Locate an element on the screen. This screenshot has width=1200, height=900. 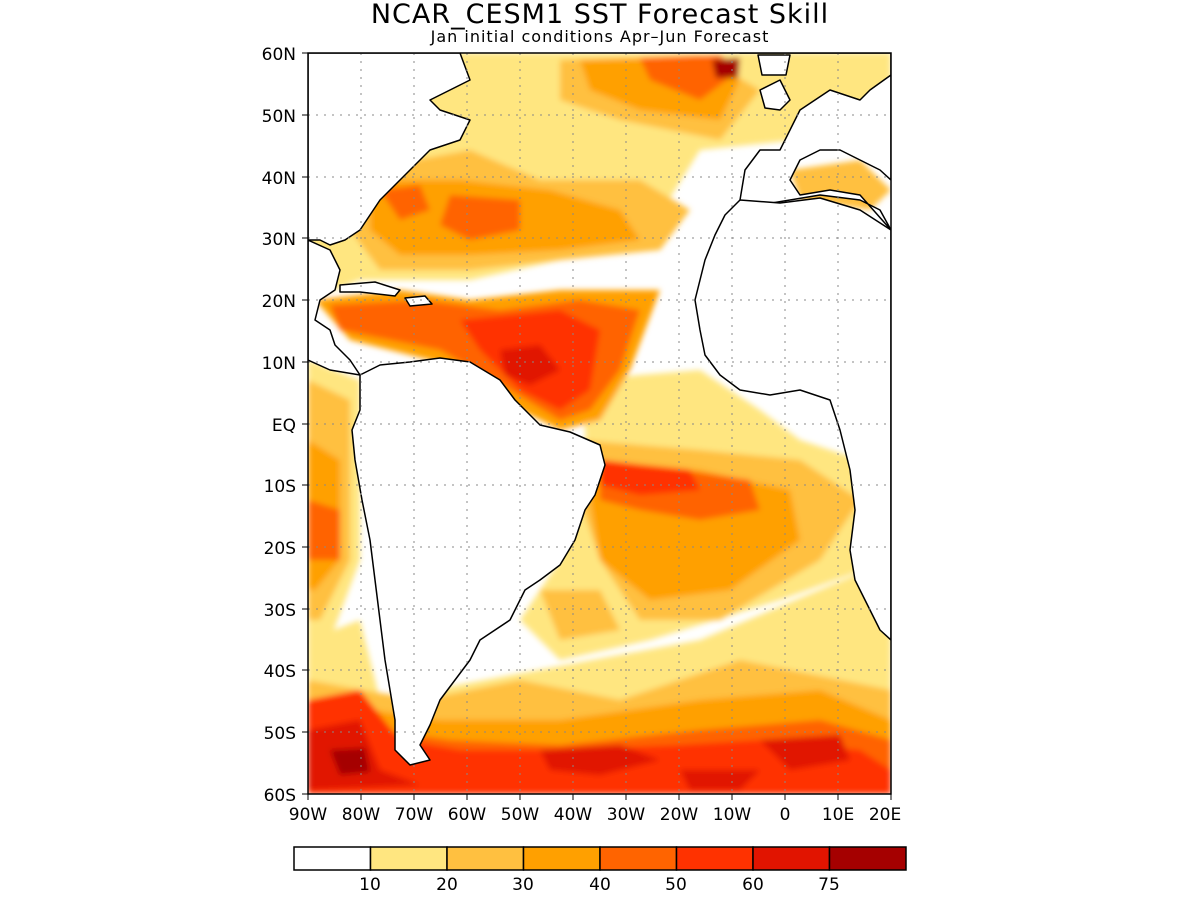
lat-label: 30S is located at coordinates (280, 611).